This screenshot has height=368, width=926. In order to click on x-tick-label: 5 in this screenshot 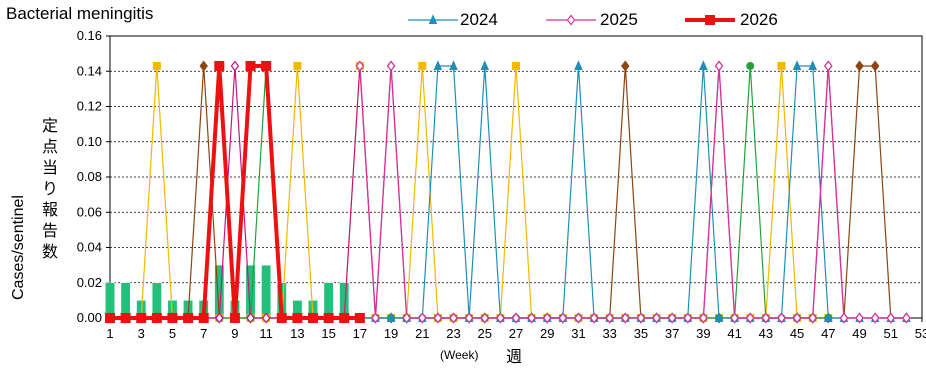, I will do `click(172, 333)`.